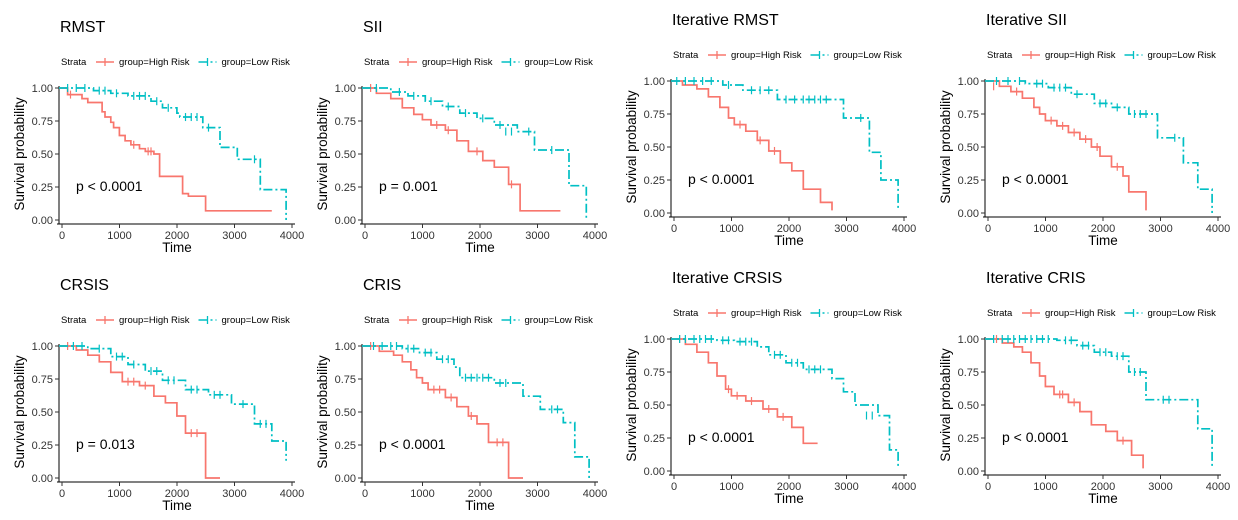 Image resolution: width=1238 pixels, height=520 pixels. Describe the element at coordinates (727, 278) in the screenshot. I see `panel-title: Iterative CRSIS` at that location.